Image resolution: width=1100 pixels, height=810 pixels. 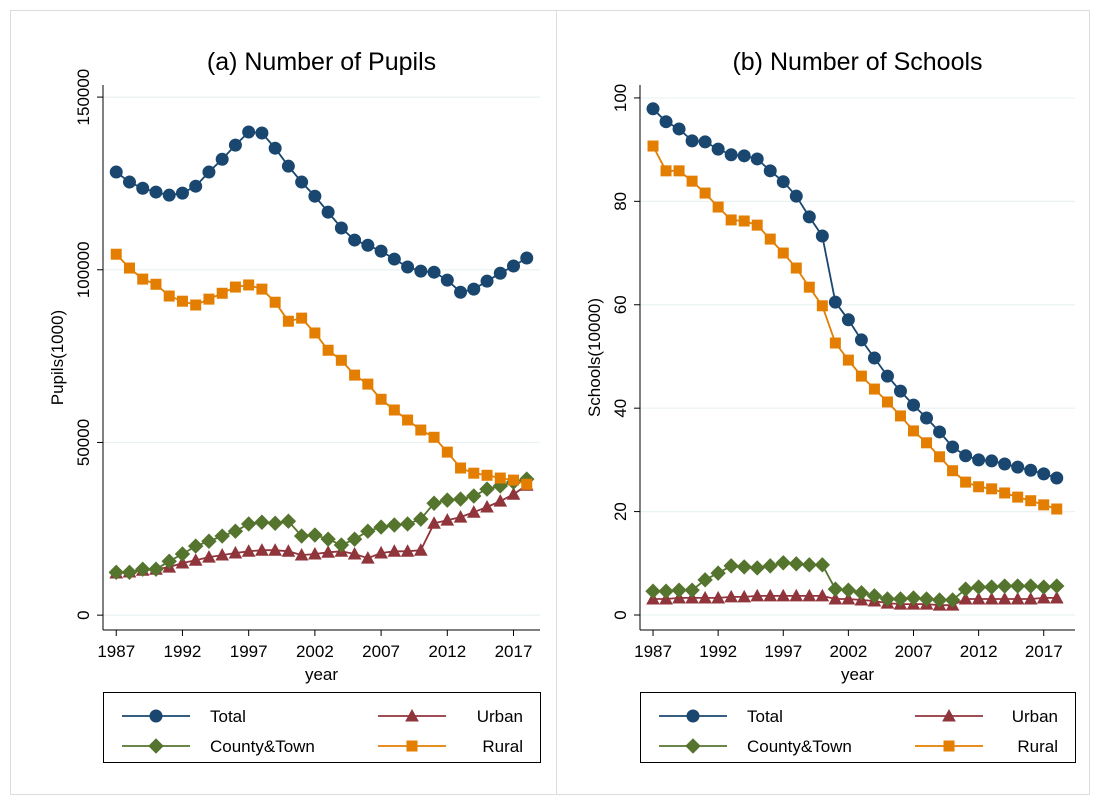 I want to click on x-axis-title: year, so click(x=321, y=674).